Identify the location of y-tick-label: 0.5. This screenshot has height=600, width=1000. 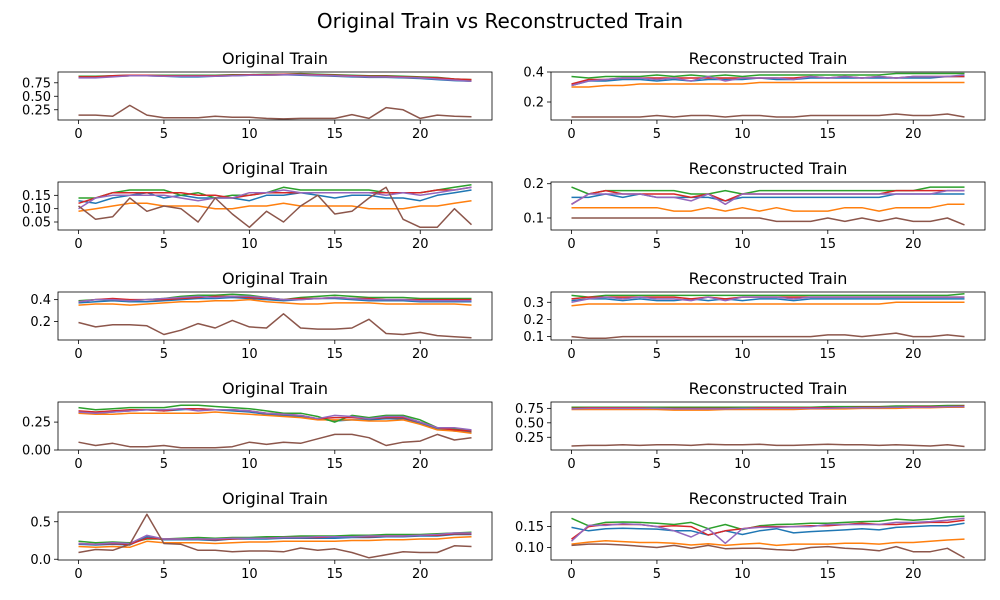
(40, 522).